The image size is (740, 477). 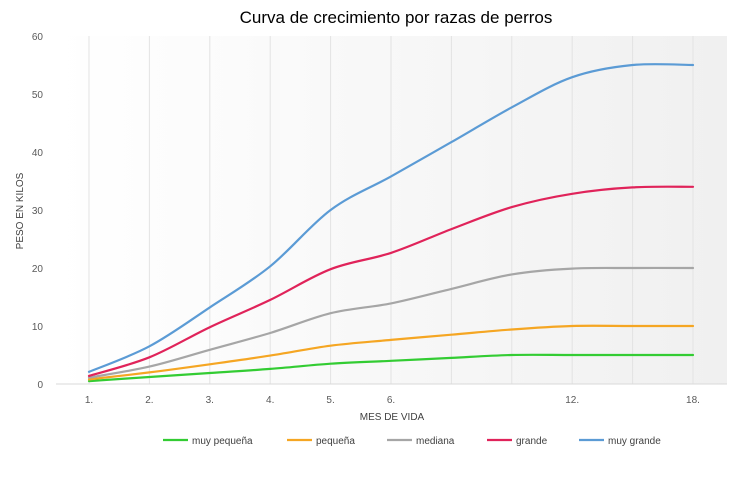 What do you see at coordinates (38, 327) in the screenshot?
I see `y-tick-label: 10` at bounding box center [38, 327].